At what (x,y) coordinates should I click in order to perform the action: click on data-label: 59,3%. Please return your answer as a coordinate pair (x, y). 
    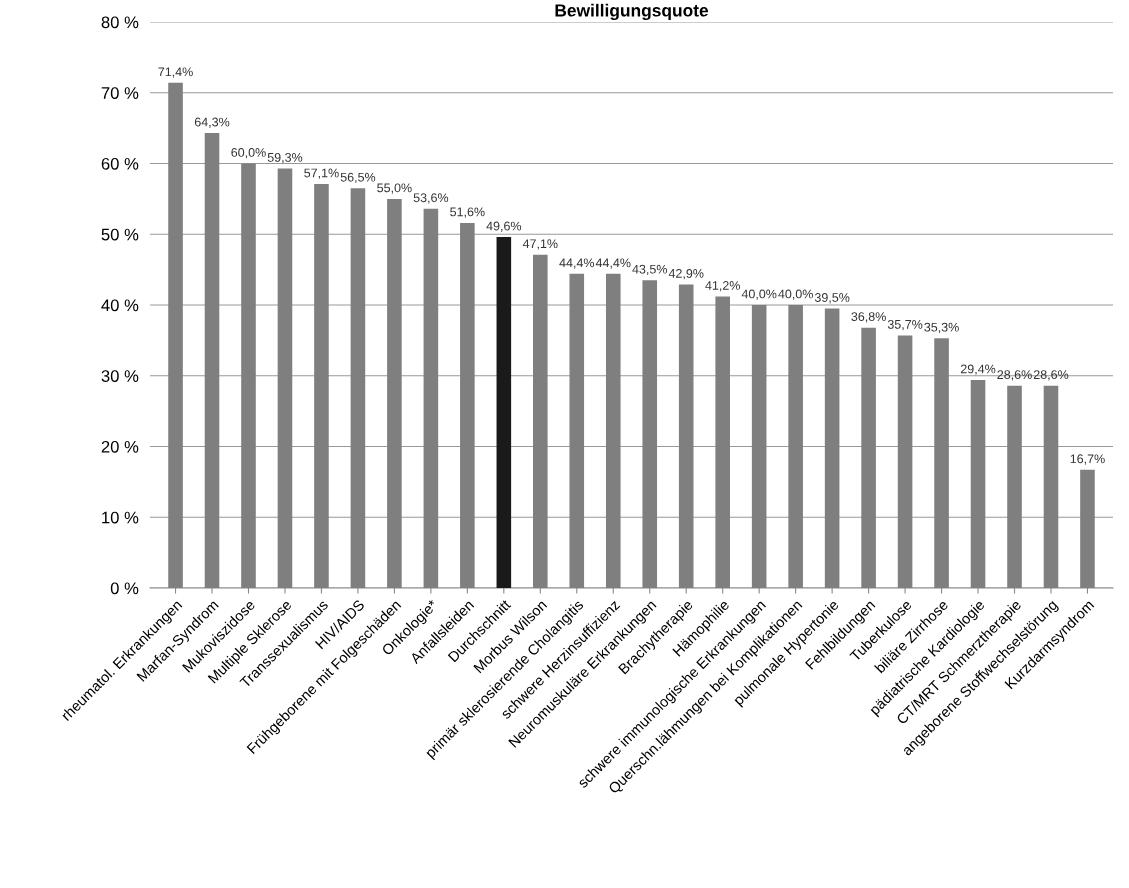
    Looking at the image, I should click on (285, 158).